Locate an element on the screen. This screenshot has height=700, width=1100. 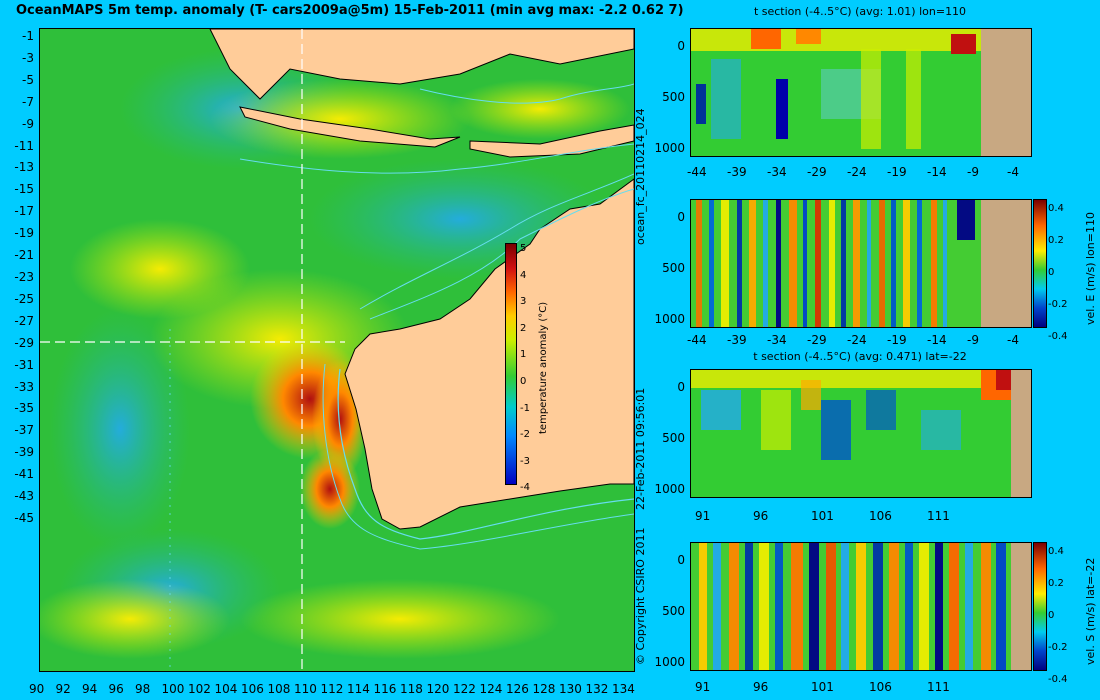
section-1-title: t section (-4..5°C) (avg: 1.01) lon=110 is located at coordinates (860, 11).